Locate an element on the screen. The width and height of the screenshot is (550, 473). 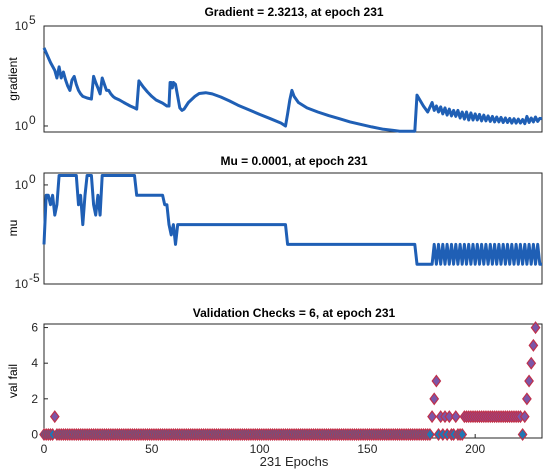
validation-ylabel: val fail is located at coordinates (13, 381).